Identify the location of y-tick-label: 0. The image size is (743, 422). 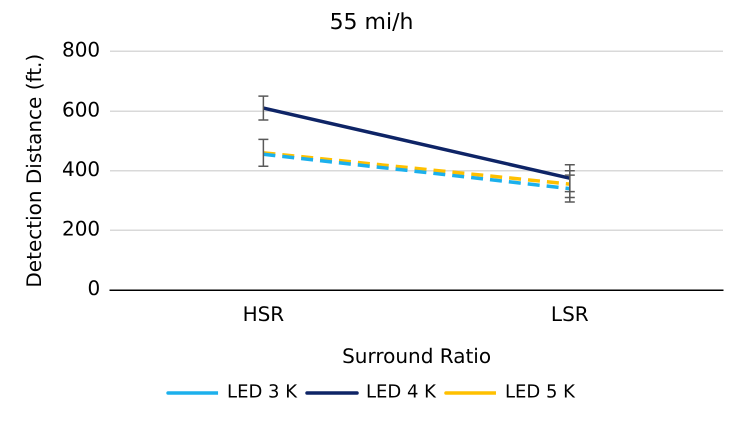
(93, 288).